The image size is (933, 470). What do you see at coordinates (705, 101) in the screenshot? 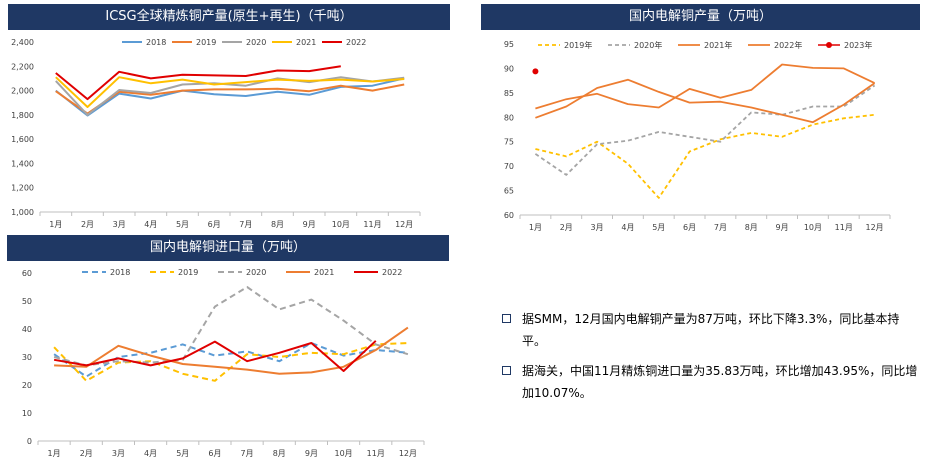
I see `series-2021年-line` at bounding box center [705, 101].